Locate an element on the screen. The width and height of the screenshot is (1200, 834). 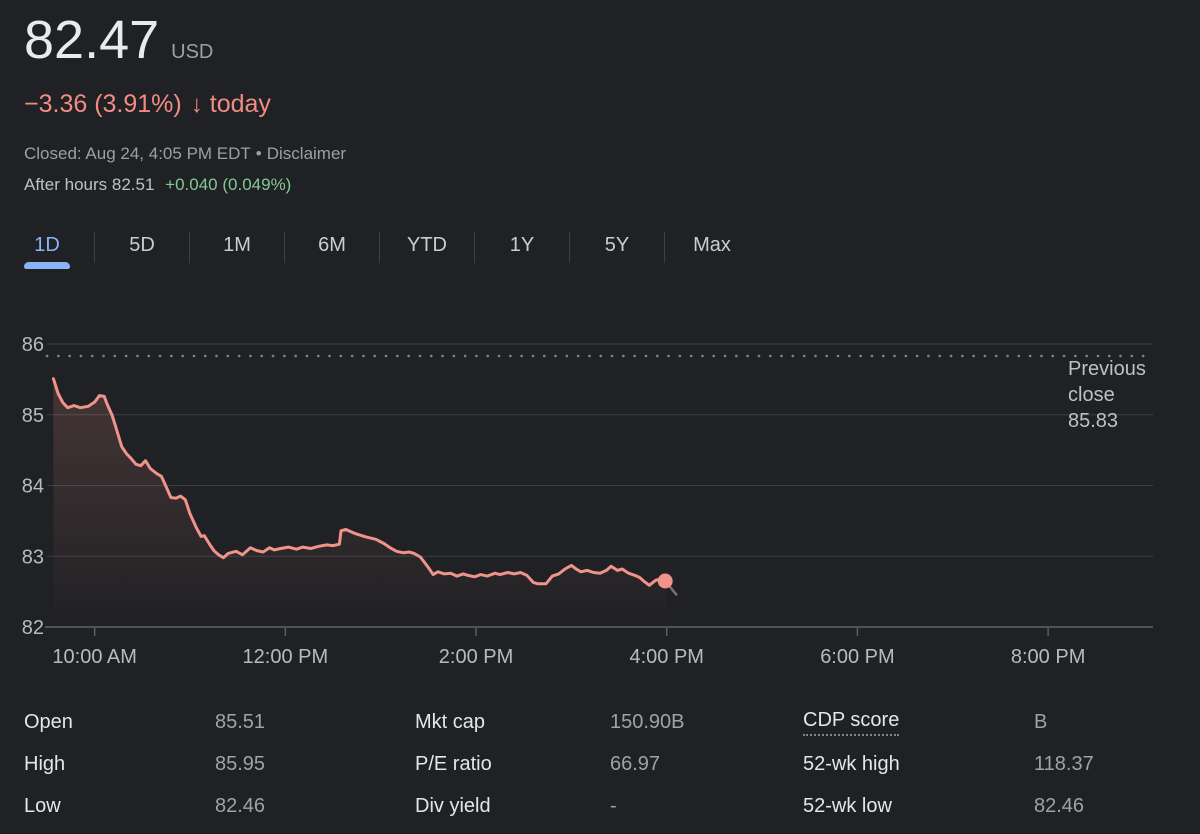
x-tick-label: 4:00 PM is located at coordinates (666, 657).